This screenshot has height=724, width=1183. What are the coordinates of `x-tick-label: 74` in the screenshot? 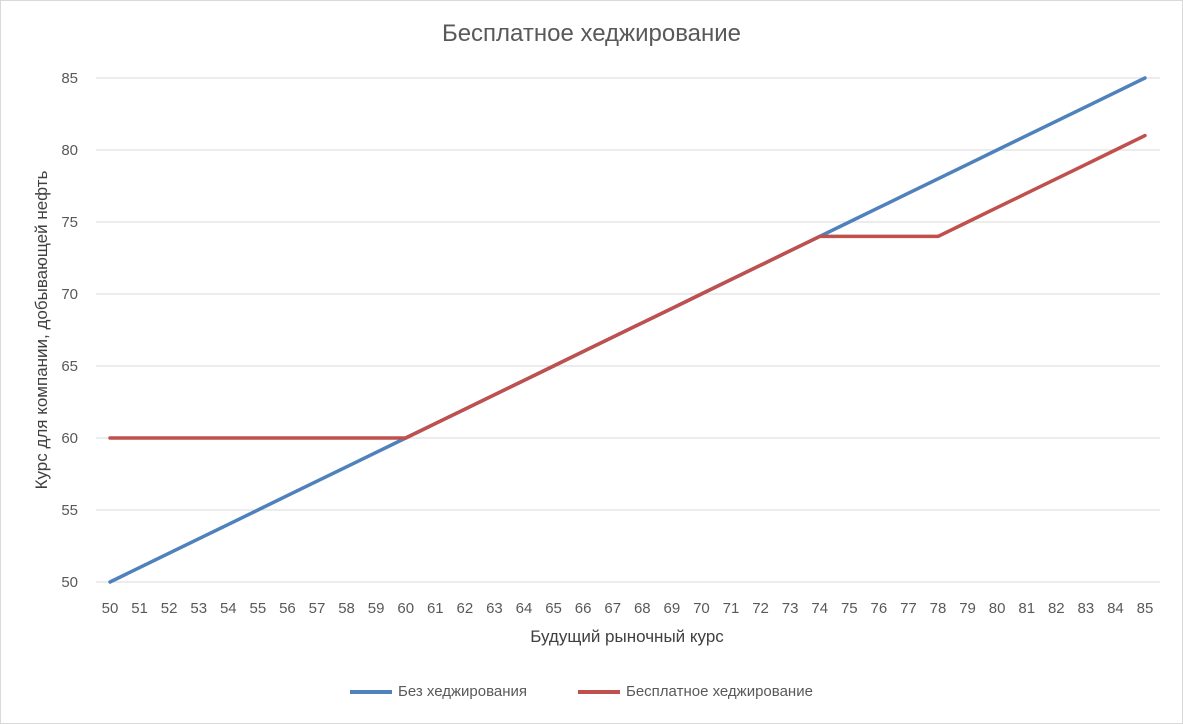 It's located at (819, 608).